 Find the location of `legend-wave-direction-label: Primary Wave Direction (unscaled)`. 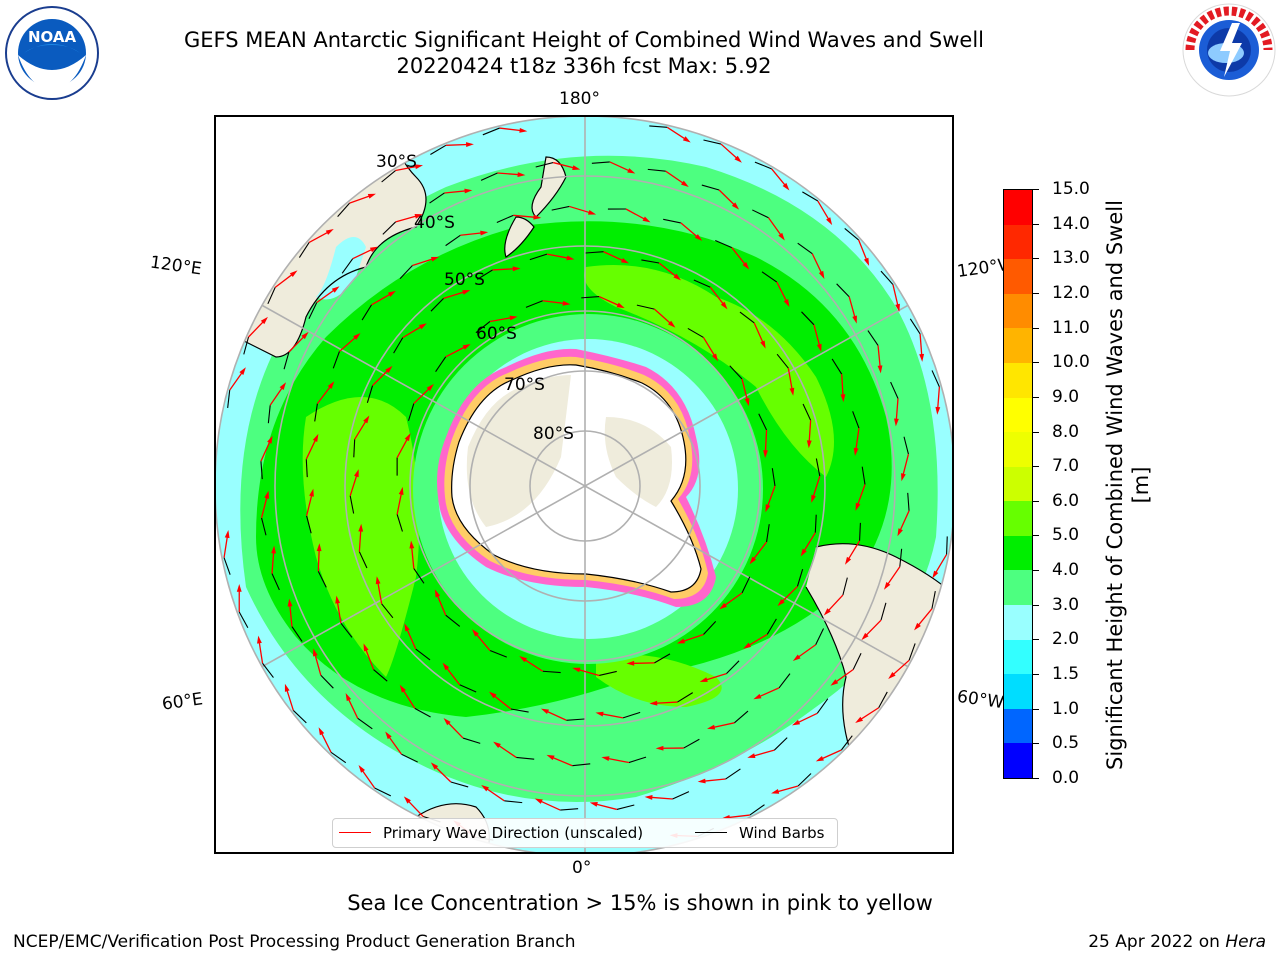

legend-wave-direction-label: Primary Wave Direction (unscaled) is located at coordinates (513, 833).